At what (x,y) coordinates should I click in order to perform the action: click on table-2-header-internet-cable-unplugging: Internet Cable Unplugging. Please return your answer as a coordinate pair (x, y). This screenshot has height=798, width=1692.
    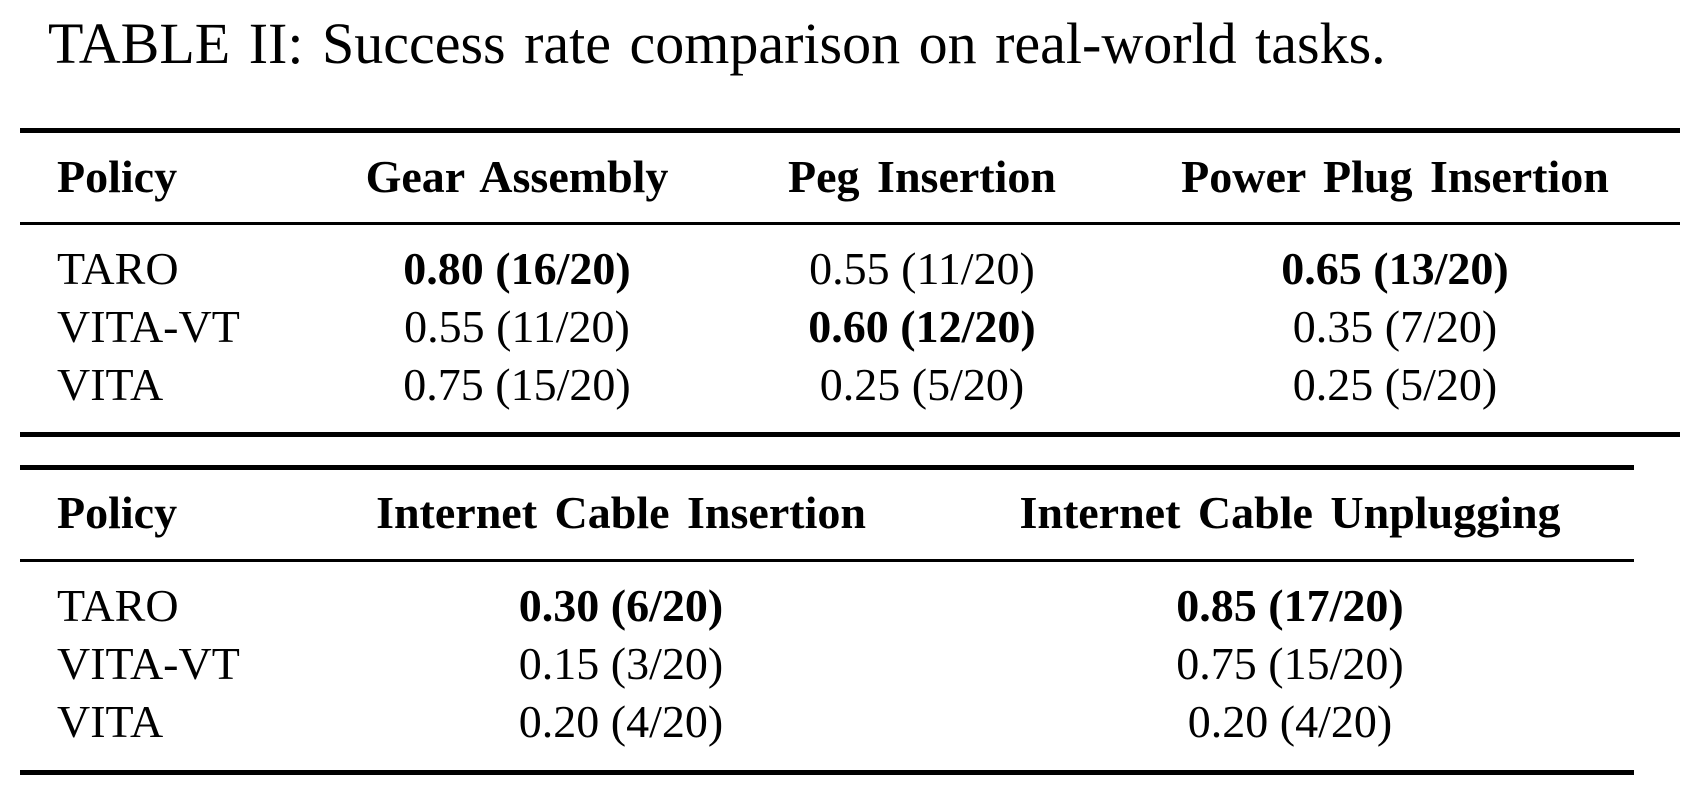
    Looking at the image, I should click on (1290, 512).